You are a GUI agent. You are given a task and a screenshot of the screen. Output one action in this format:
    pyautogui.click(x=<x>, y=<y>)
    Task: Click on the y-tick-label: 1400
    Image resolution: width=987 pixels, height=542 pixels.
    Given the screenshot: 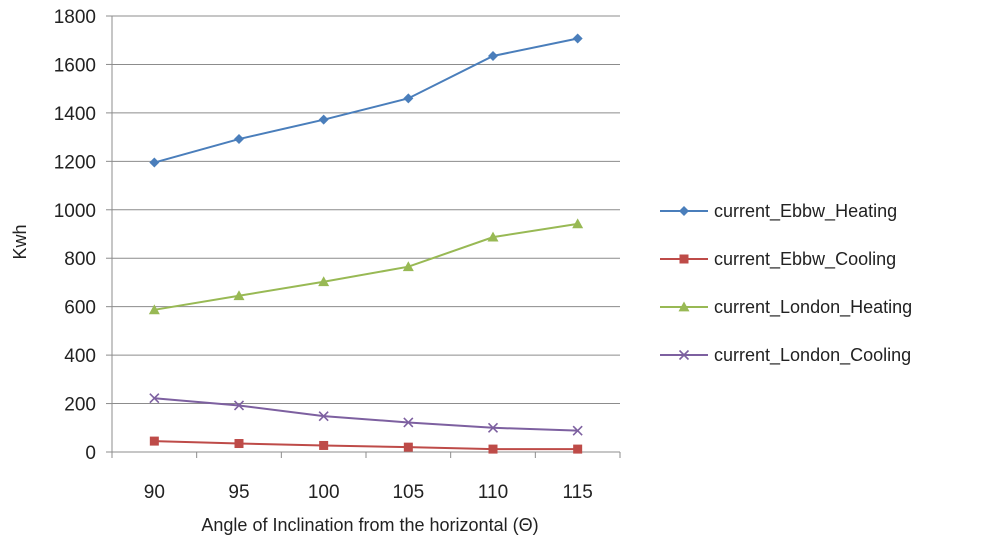 What is the action you would take?
    pyautogui.click(x=75, y=114)
    